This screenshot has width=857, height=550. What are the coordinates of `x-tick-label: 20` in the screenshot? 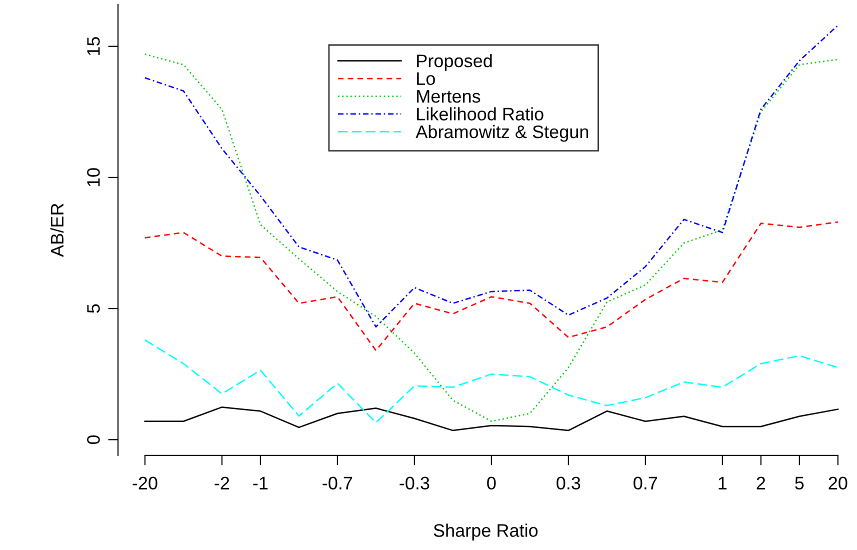 It's located at (838, 483).